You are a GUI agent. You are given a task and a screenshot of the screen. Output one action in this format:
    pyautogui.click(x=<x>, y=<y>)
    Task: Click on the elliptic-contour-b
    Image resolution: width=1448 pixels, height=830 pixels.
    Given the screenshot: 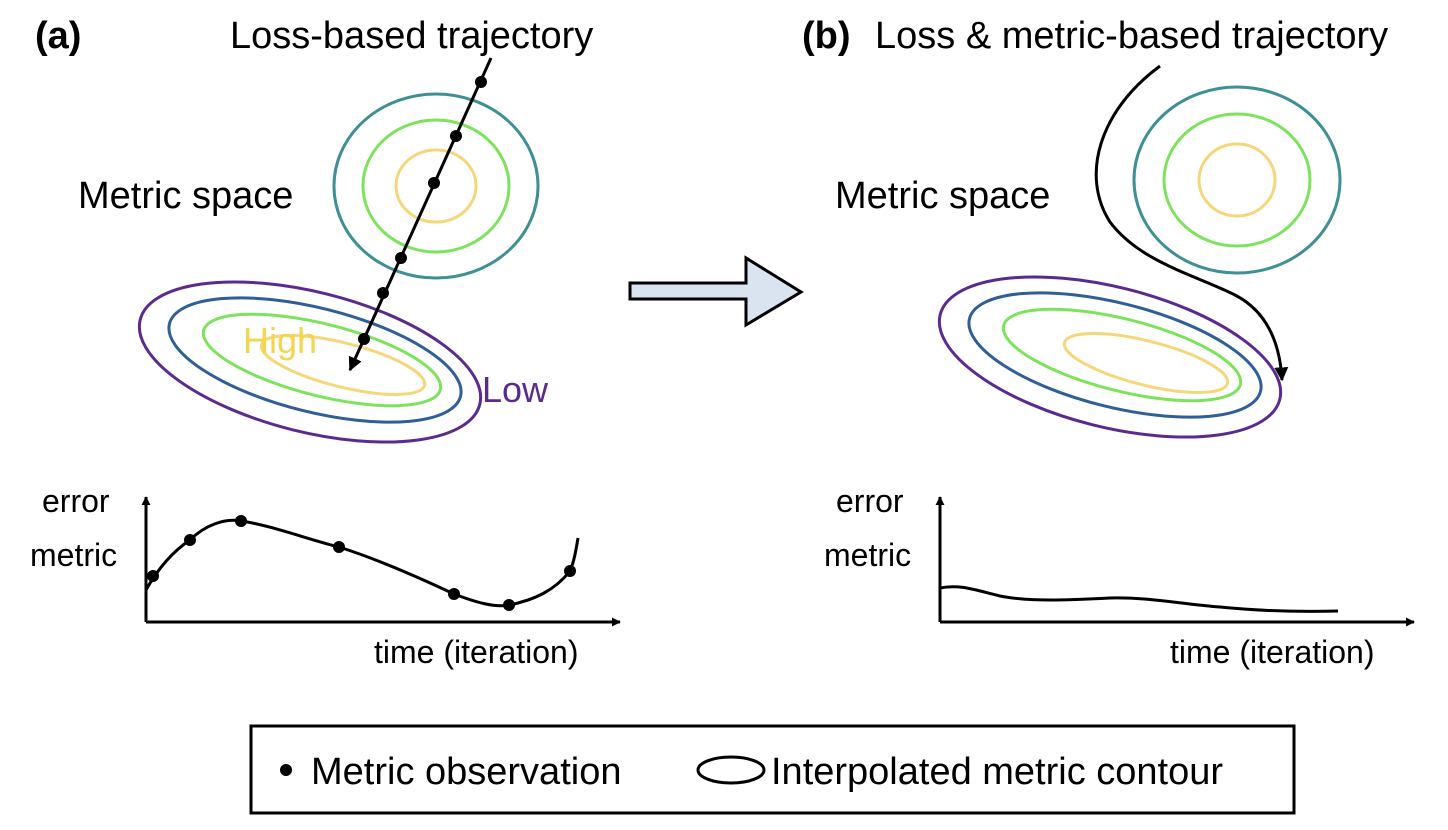 What is the action you would take?
    pyautogui.click(x=1110, y=357)
    